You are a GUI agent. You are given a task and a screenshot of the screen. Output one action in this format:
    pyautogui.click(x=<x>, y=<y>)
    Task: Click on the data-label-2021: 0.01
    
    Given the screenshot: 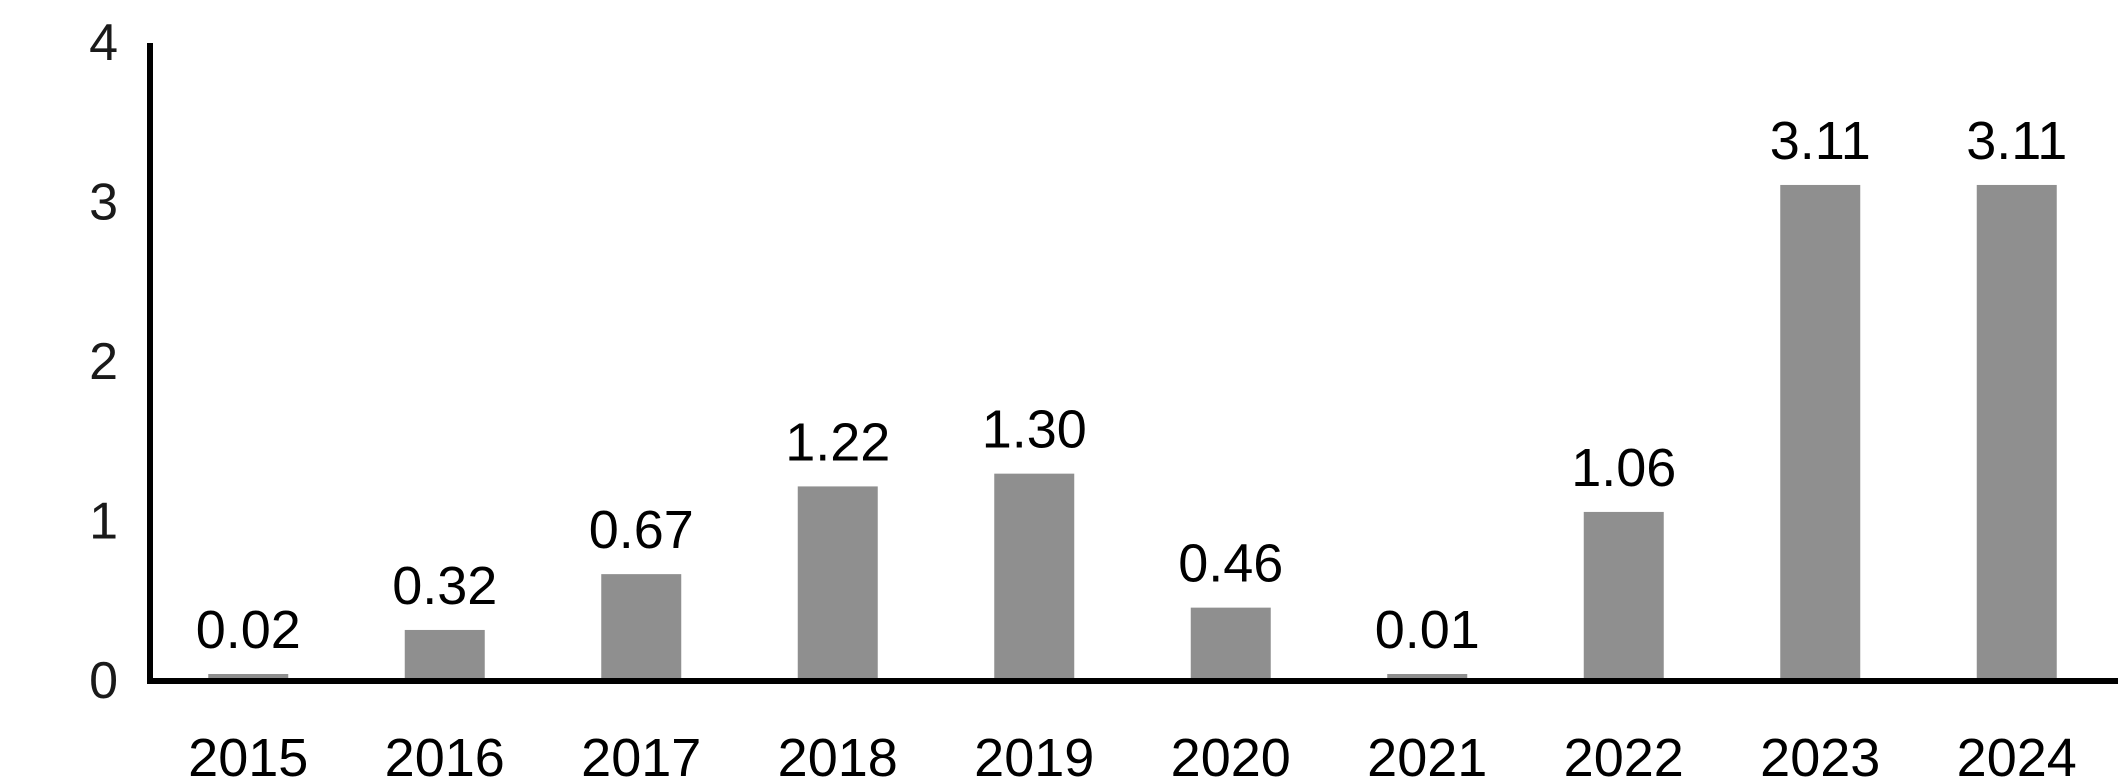 What is the action you would take?
    pyautogui.click(x=1427, y=630)
    